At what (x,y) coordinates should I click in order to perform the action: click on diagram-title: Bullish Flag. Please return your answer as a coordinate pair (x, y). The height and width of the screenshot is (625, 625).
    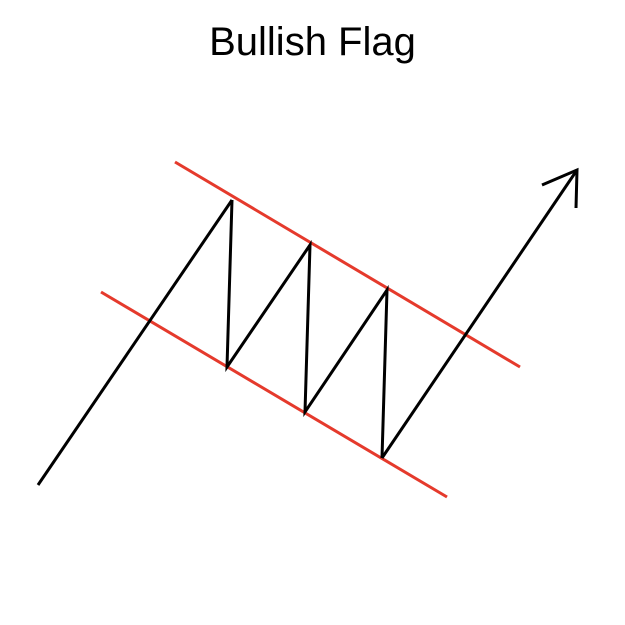
    Looking at the image, I should click on (312, 42).